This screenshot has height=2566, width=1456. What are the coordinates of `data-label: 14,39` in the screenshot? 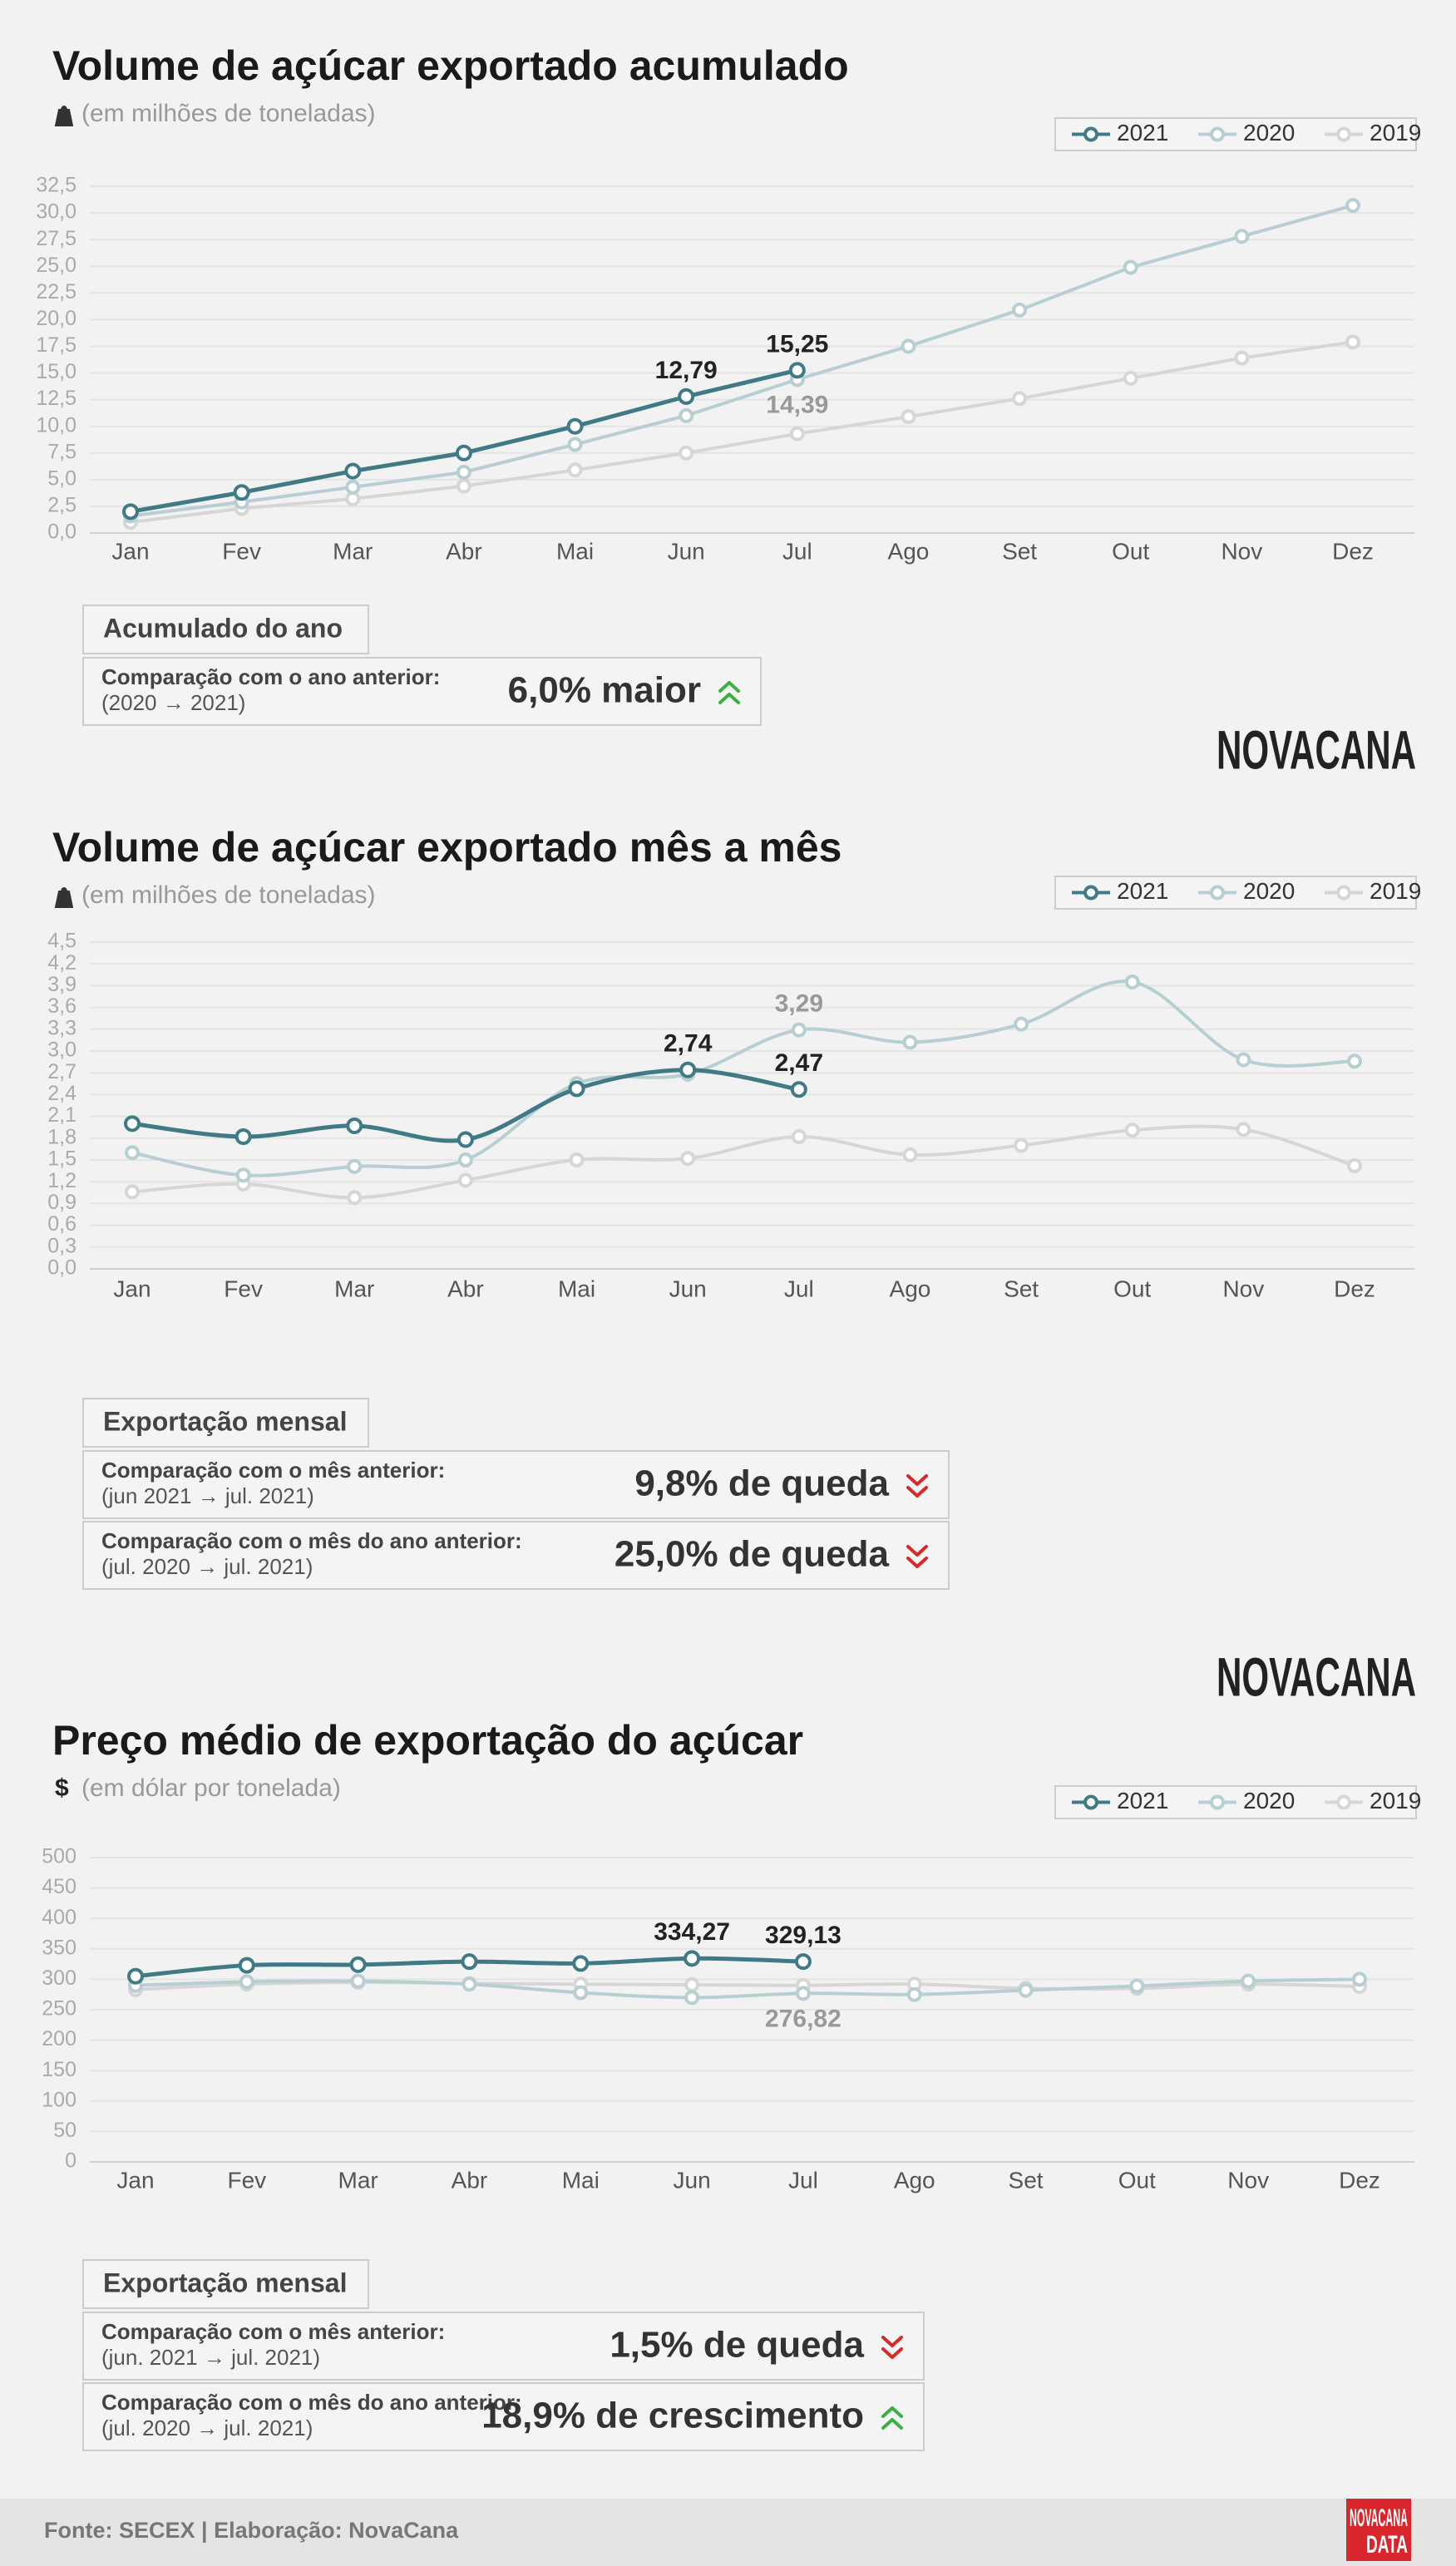 It's located at (797, 404).